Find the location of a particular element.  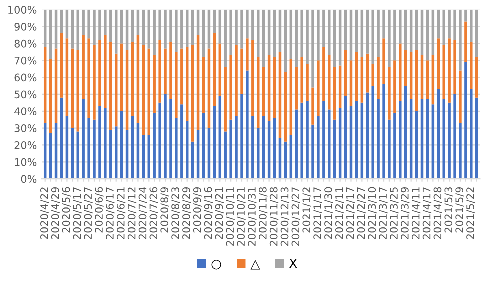

x-tick-label: 2020/12/27 is located at coordinates (296, 217).